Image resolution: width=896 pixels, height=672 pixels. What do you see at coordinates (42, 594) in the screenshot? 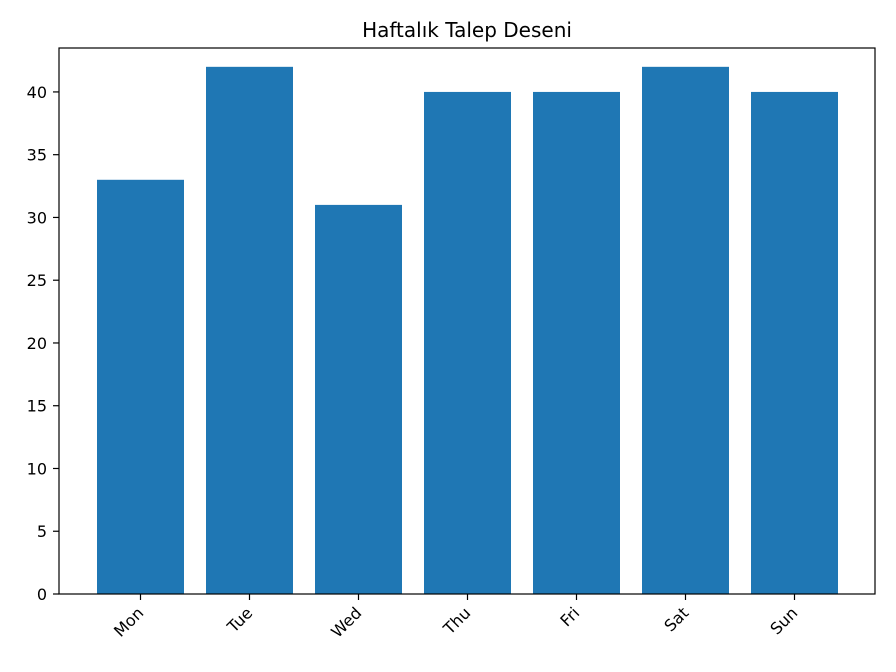
I see `y-tick-label: 0` at bounding box center [42, 594].